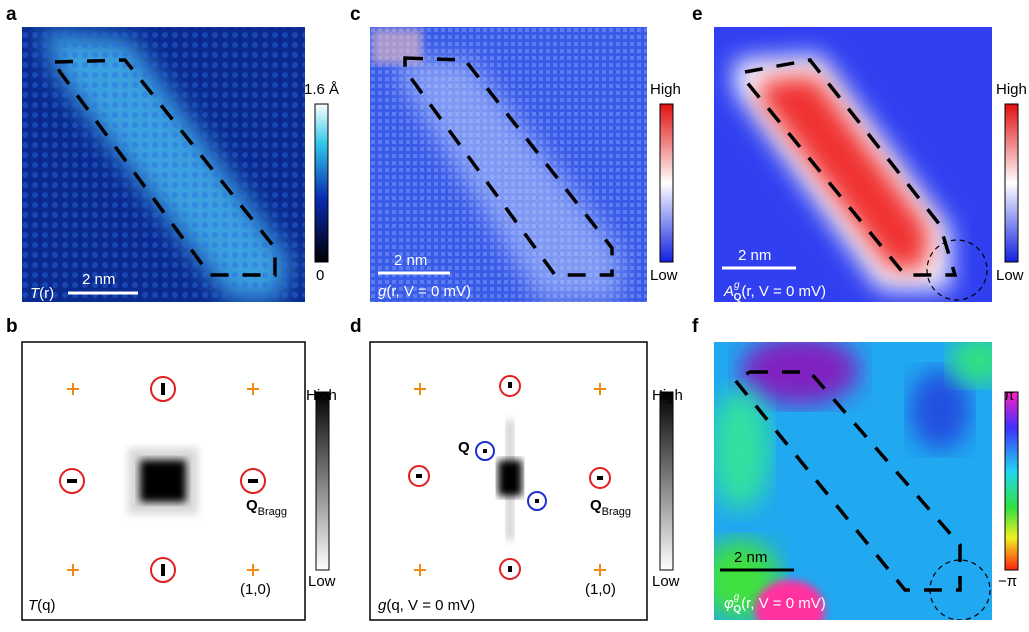 The height and width of the screenshot is (632, 1029). What do you see at coordinates (11, 14) in the screenshot?
I see `panel-letter: a` at bounding box center [11, 14].